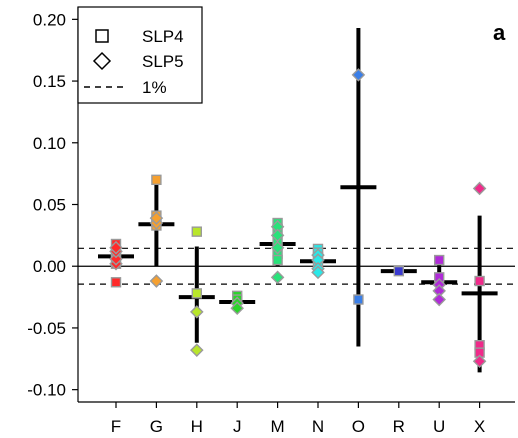  What do you see at coordinates (49, 81) in the screenshot?
I see `y-tick-label: 0.15` at bounding box center [49, 81].